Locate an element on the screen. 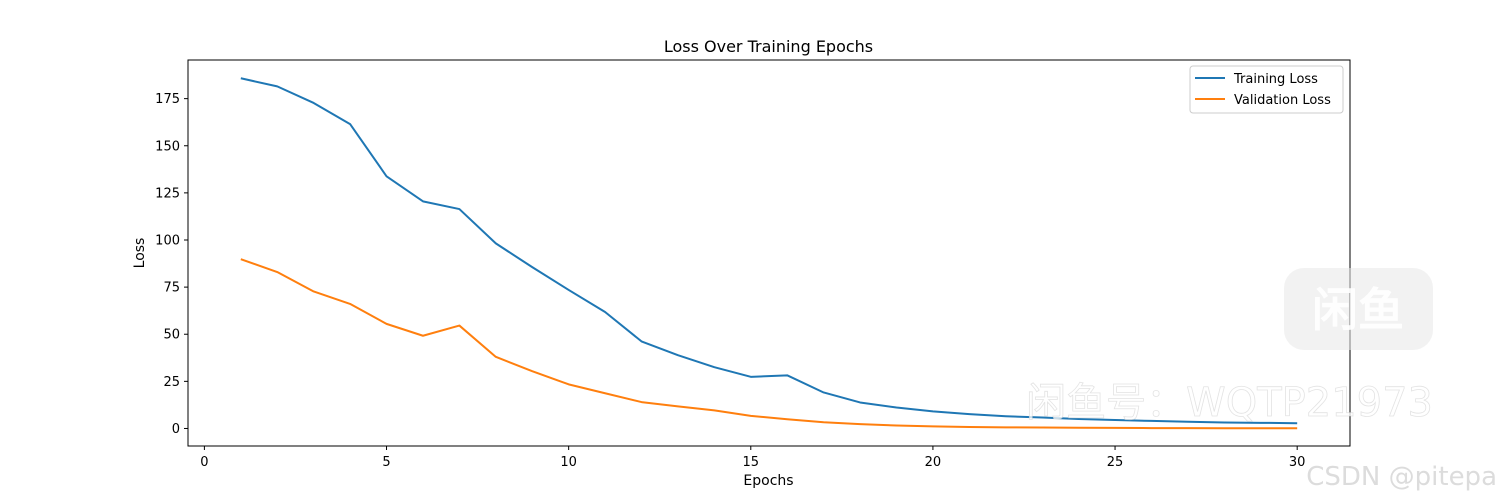 This screenshot has height=500, width=1500. y-tick-label: 50 is located at coordinates (171, 335).